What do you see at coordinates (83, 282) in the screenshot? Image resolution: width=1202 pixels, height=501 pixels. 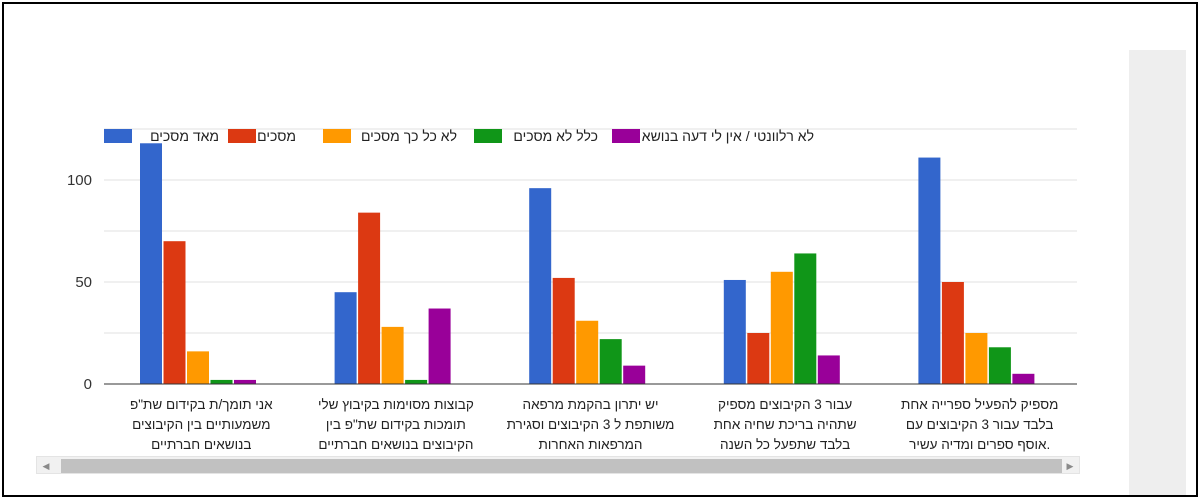 I see `y-tick-label: 50` at bounding box center [83, 282].